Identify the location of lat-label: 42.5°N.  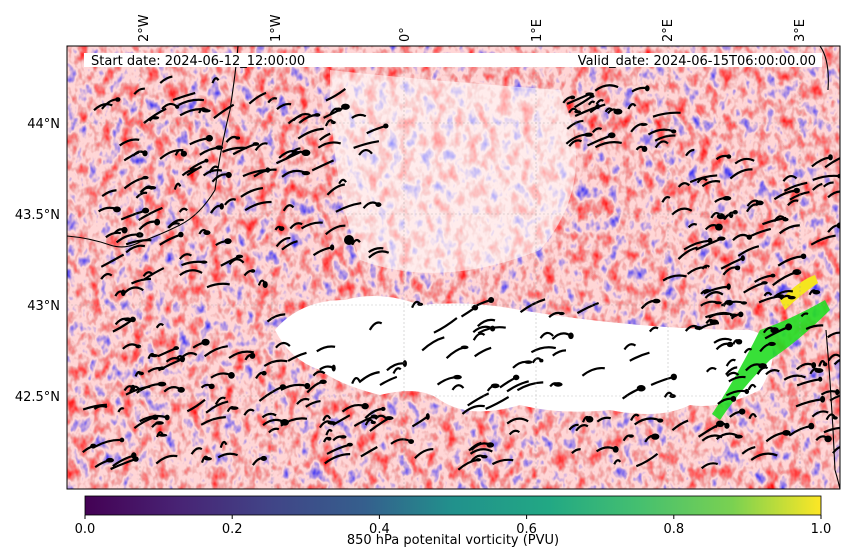
(37, 397).